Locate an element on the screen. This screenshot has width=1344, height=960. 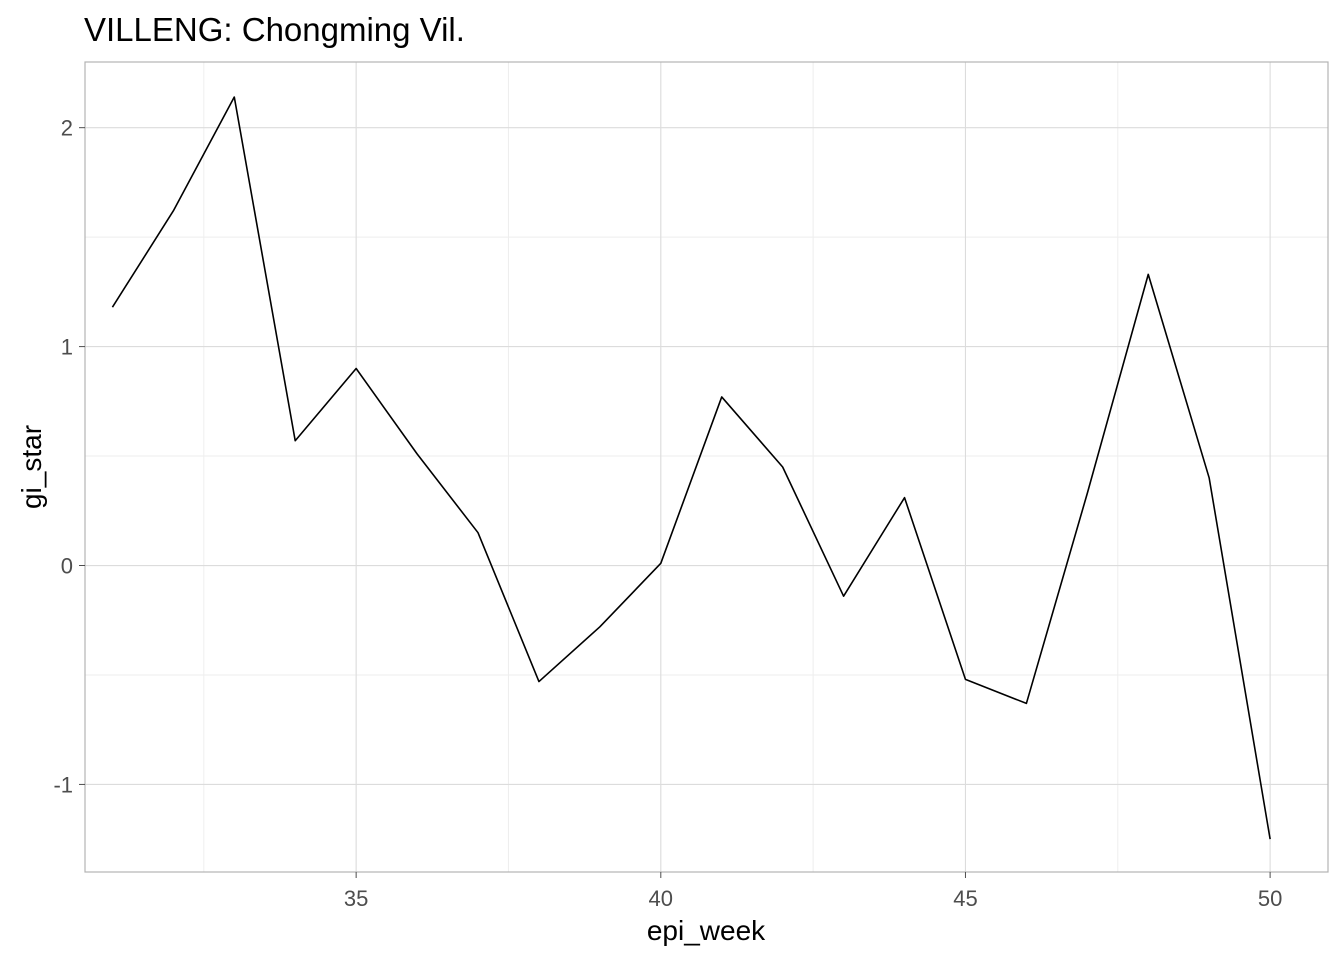
y-tick-label: -1 is located at coordinates (63, 784).